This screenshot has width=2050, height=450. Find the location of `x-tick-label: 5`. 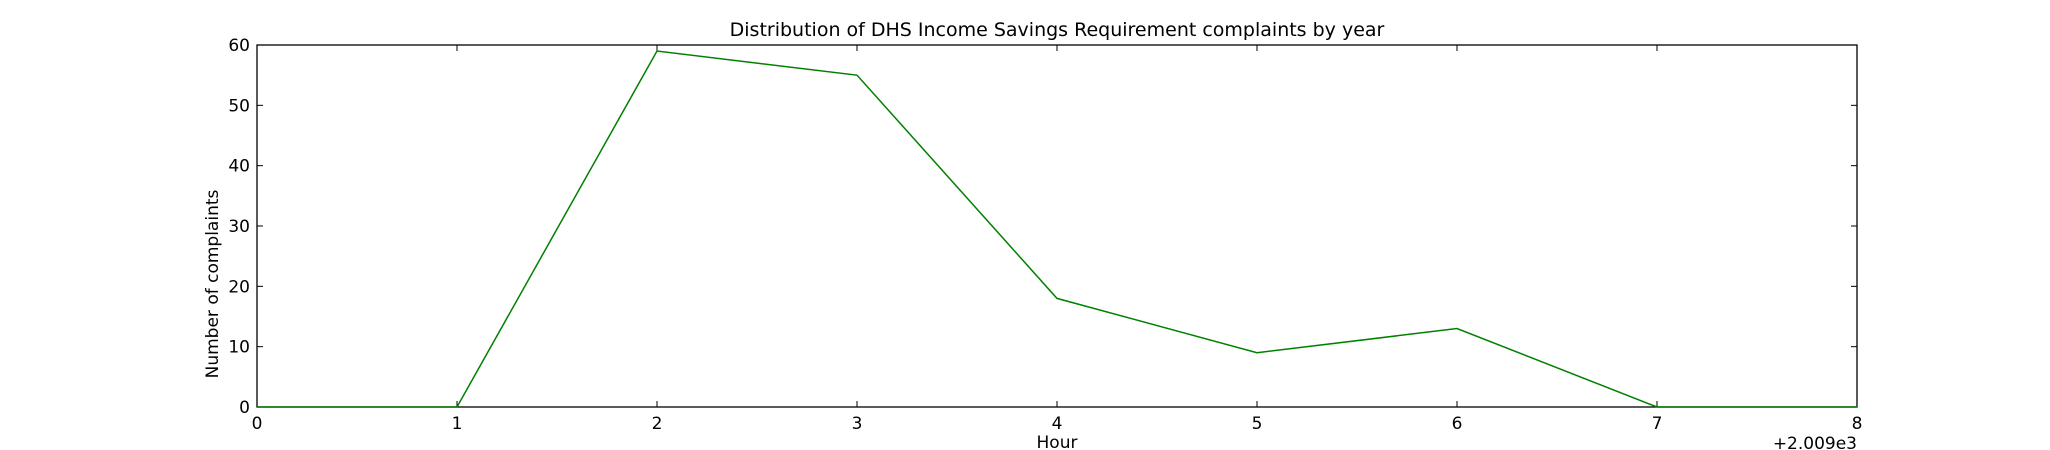

x-tick-label: 5 is located at coordinates (1257, 424).